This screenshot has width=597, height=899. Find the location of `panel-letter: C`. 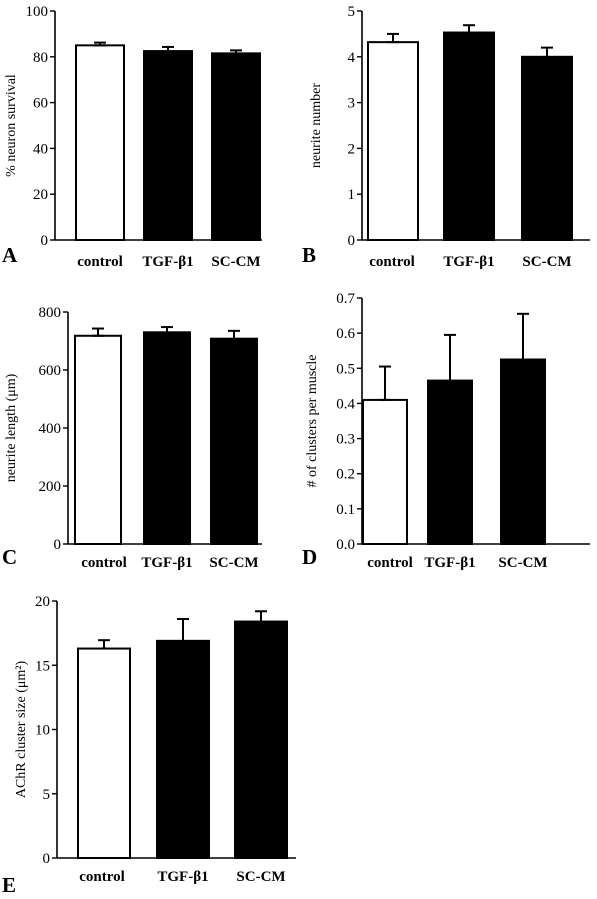

panel-letter: C is located at coordinates (9, 557).